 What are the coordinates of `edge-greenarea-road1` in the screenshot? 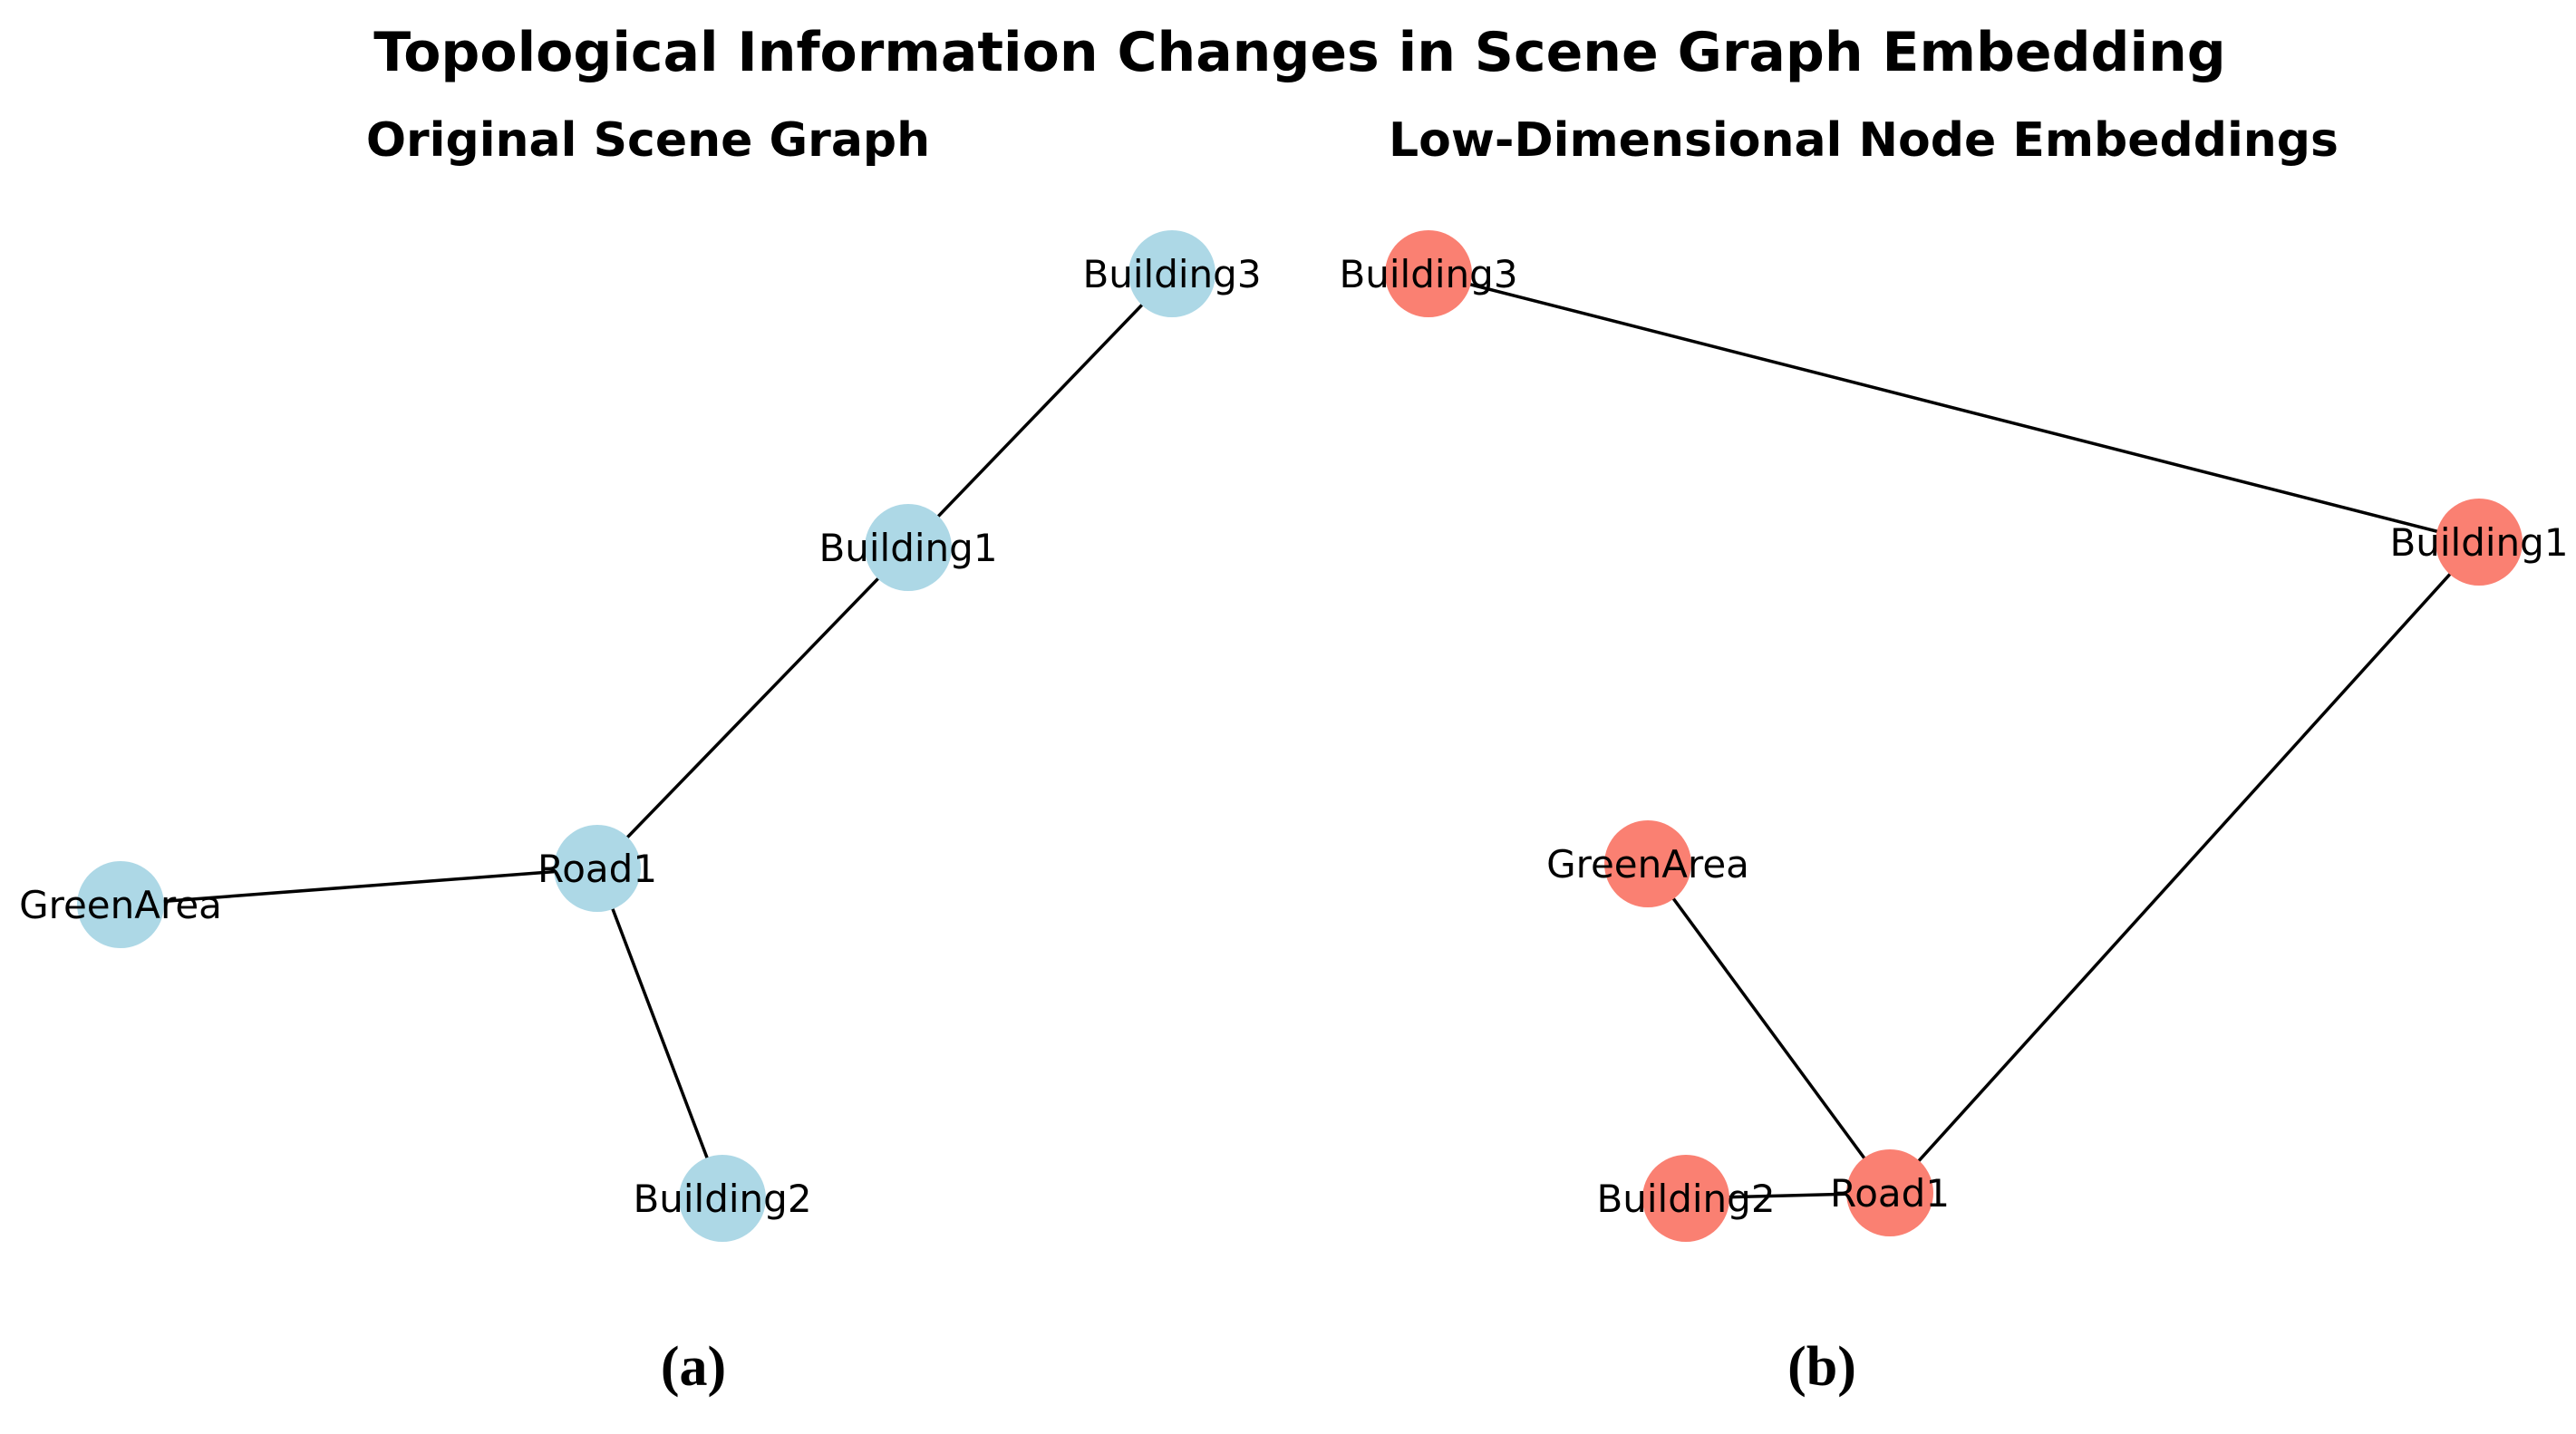 It's located at (1769, 1028).